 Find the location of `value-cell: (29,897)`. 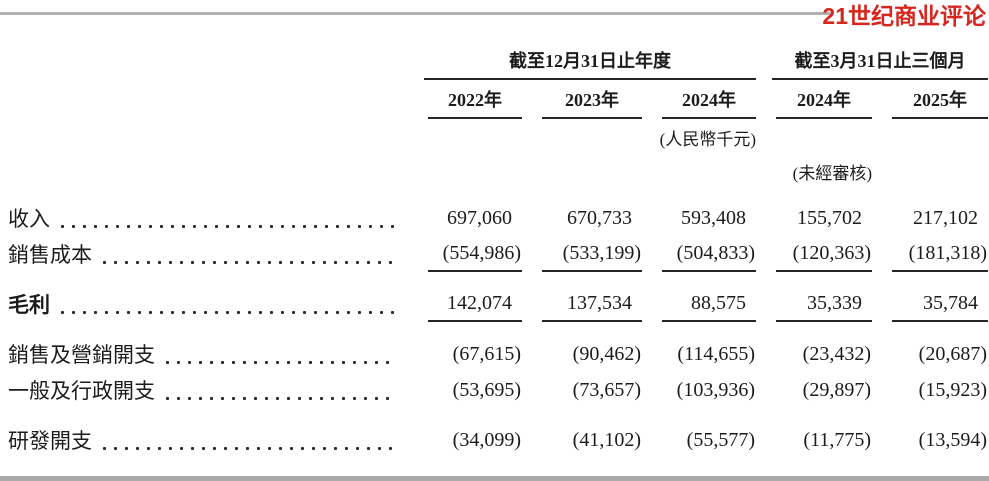

value-cell: (29,897) is located at coordinates (836, 389).